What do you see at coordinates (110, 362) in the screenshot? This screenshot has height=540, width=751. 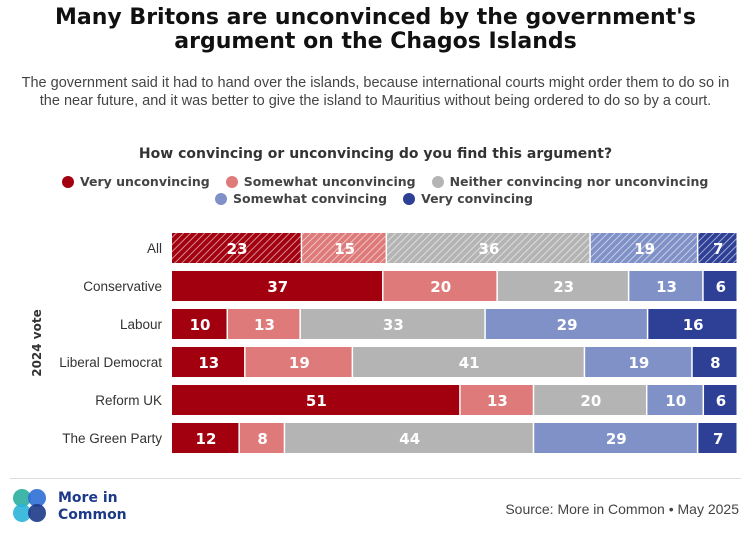 I see `category-label: Liberal Democrat` at bounding box center [110, 362].